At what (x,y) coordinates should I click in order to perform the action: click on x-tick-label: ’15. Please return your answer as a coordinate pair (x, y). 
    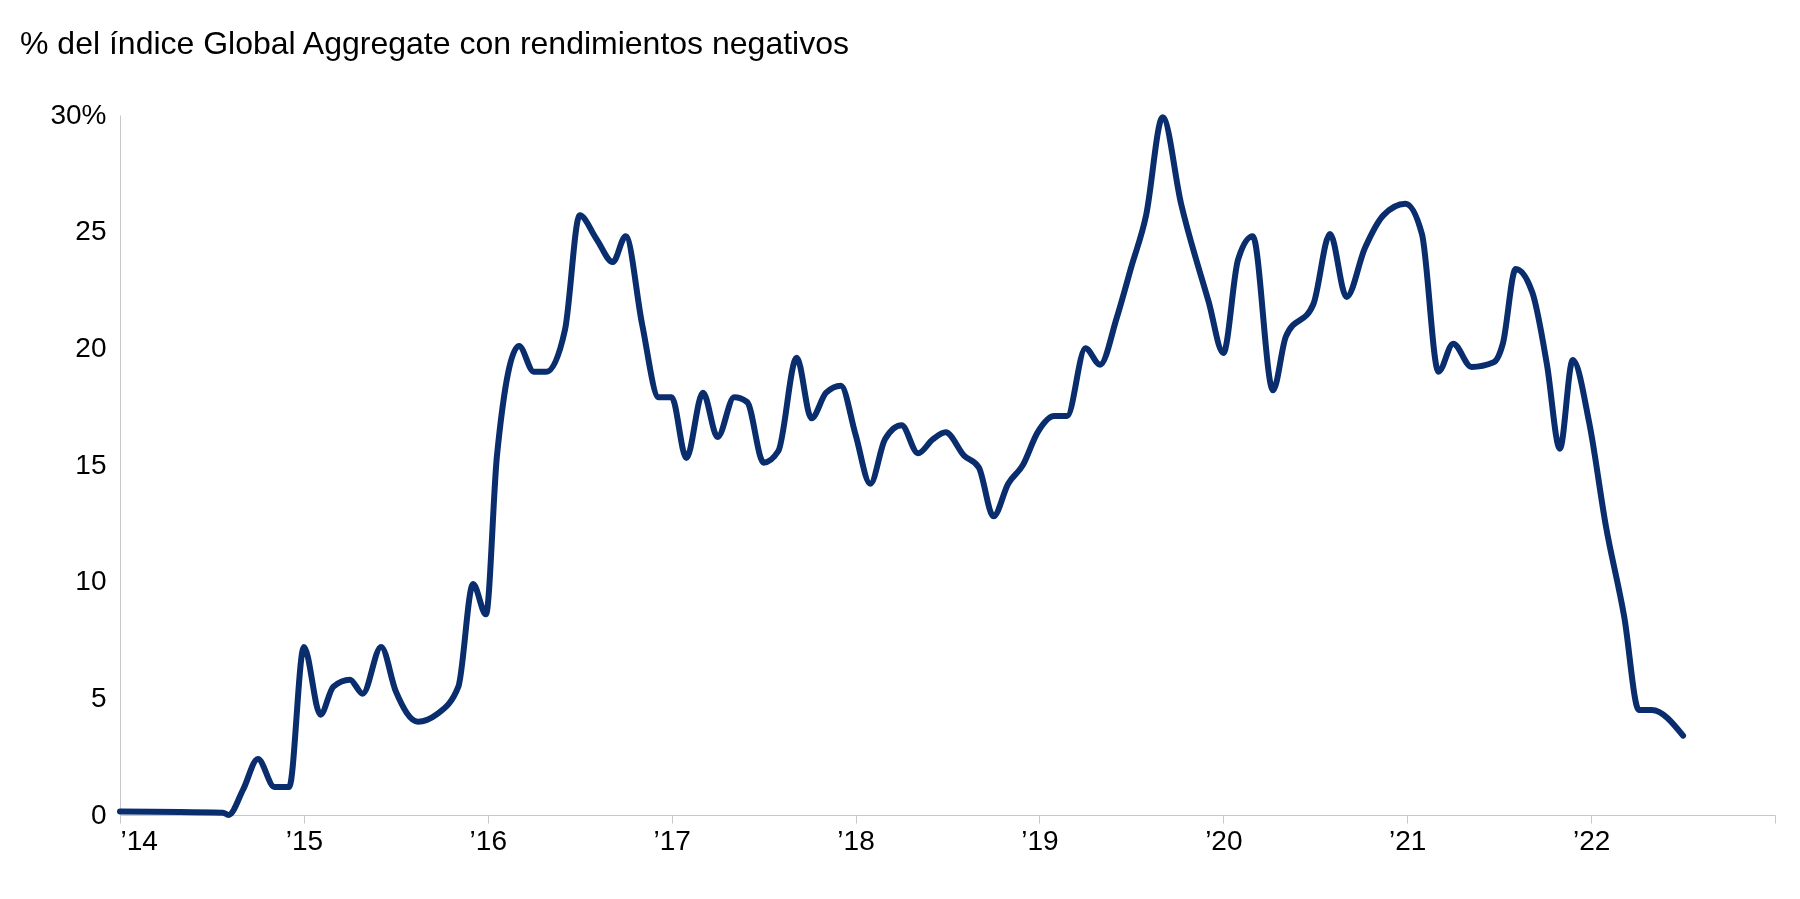
    Looking at the image, I should click on (304, 840).